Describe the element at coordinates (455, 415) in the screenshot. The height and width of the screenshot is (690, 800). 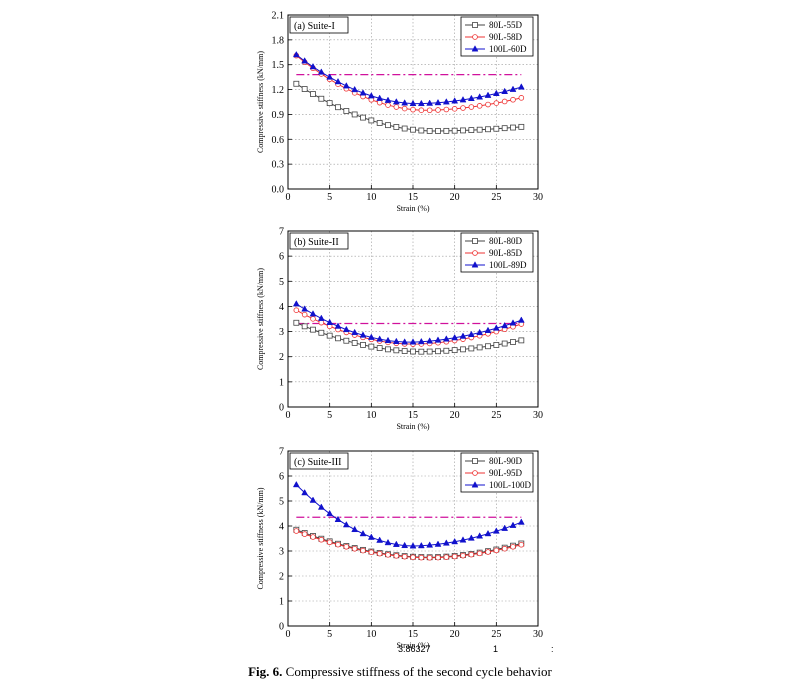
I see `x-tick-label: 20` at that location.